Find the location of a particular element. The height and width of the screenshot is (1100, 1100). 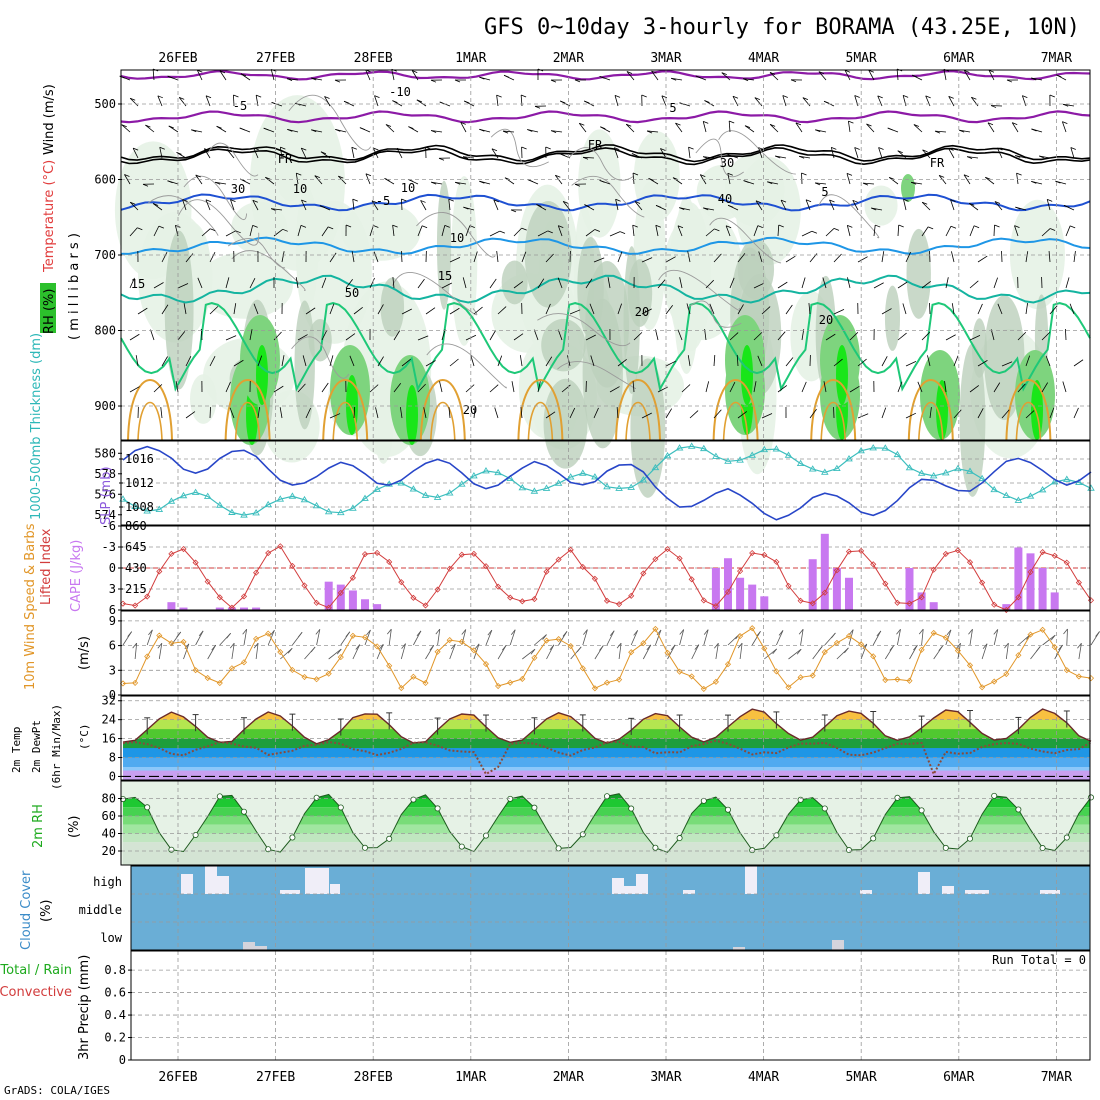

y-tick-label: 6 is located at coordinates (112, 646).